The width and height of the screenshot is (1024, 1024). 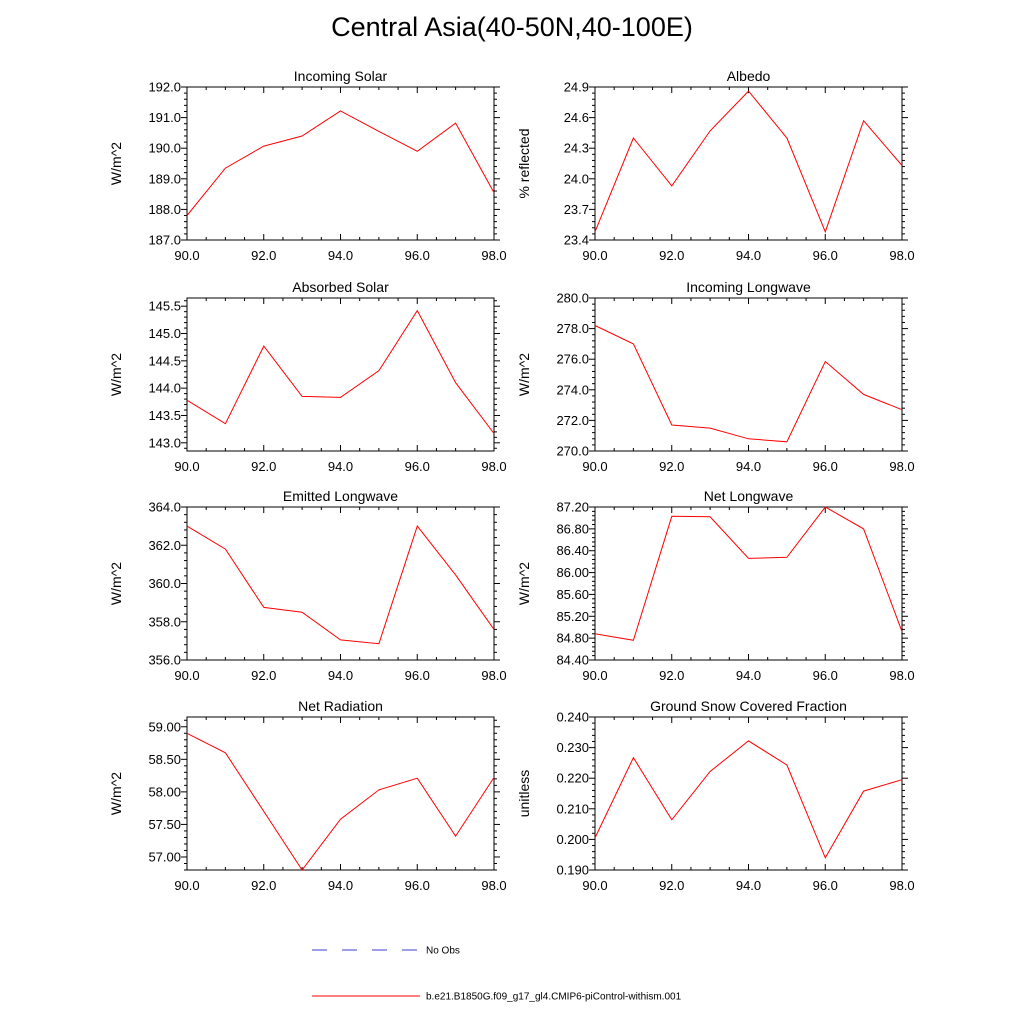 What do you see at coordinates (524, 793) in the screenshot?
I see `y-axis-label: unitless` at bounding box center [524, 793].